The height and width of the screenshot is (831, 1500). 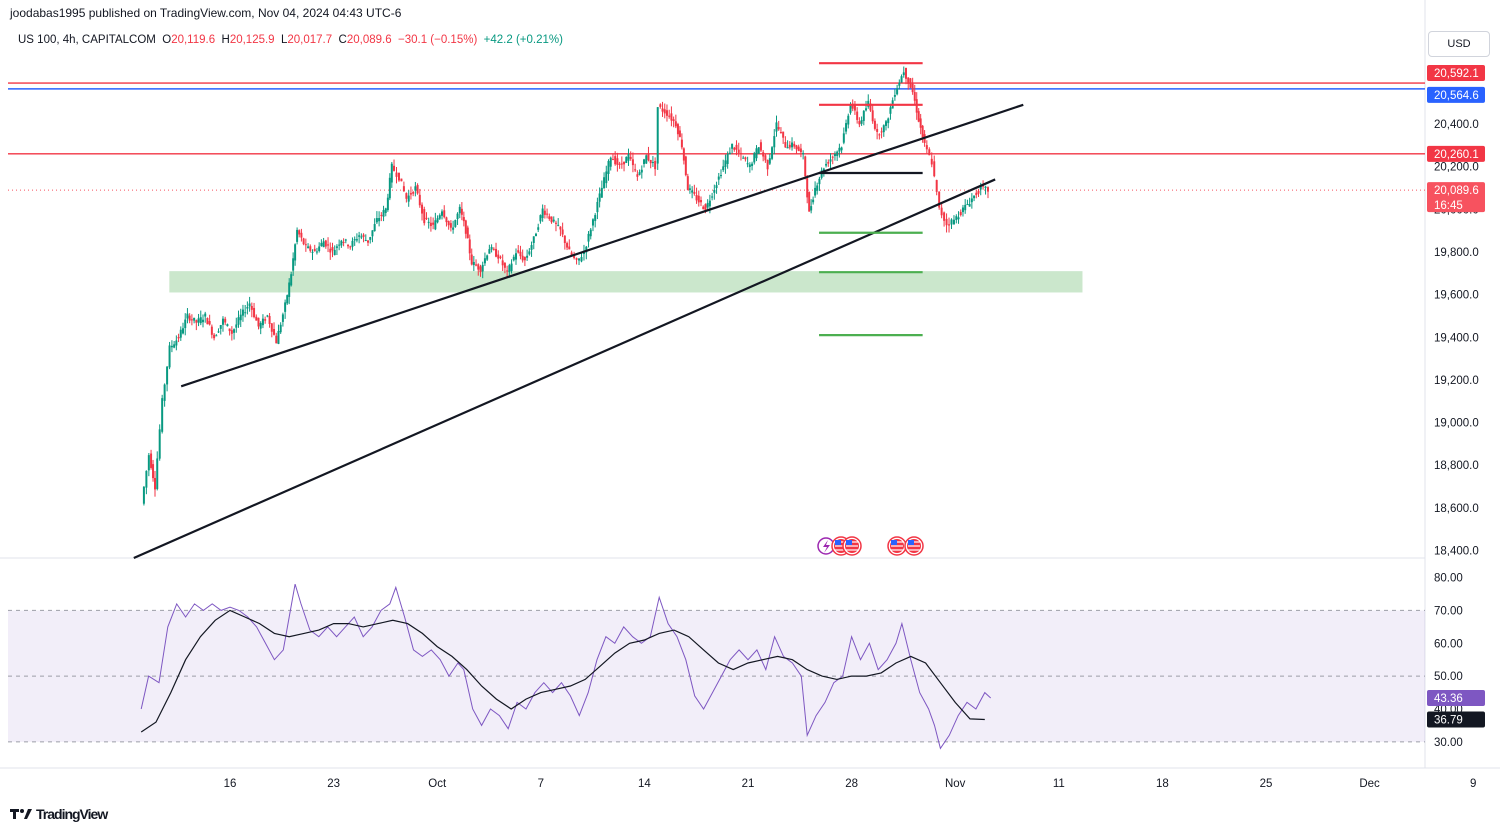 What do you see at coordinates (1456, 94) in the screenshot?
I see `price-label: 20,564.6` at bounding box center [1456, 94].